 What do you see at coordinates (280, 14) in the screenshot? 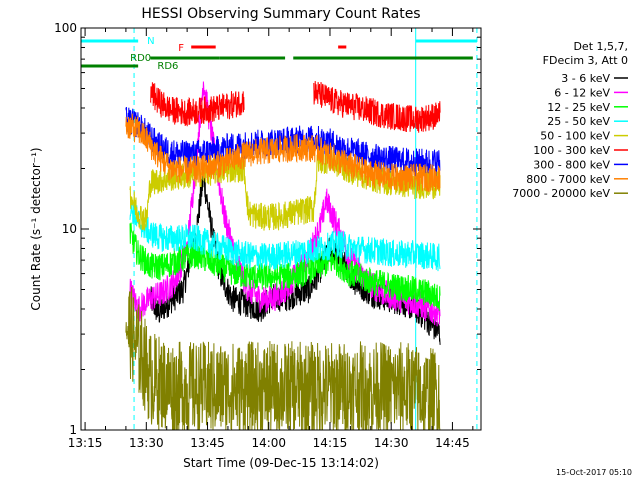
I see `chart-title: HESSI Observing Summary Count Rates` at bounding box center [280, 14].